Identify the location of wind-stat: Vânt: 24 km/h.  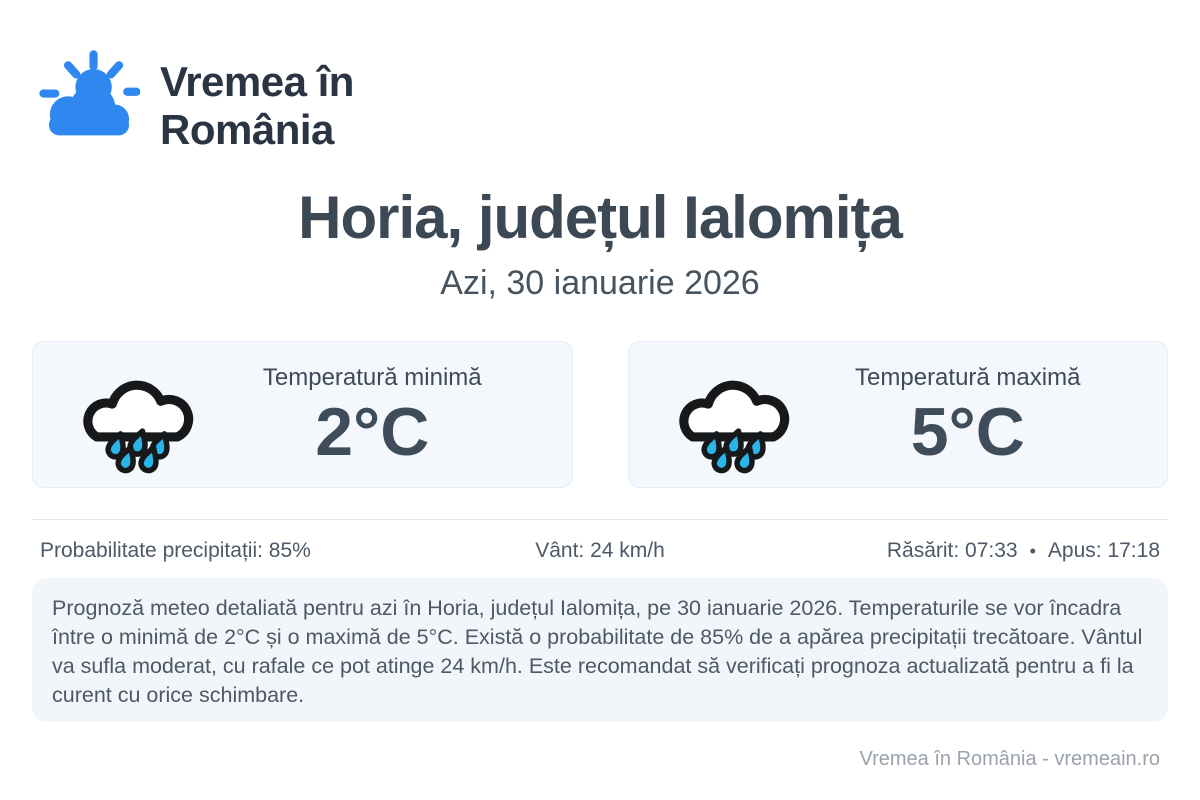
(600, 550).